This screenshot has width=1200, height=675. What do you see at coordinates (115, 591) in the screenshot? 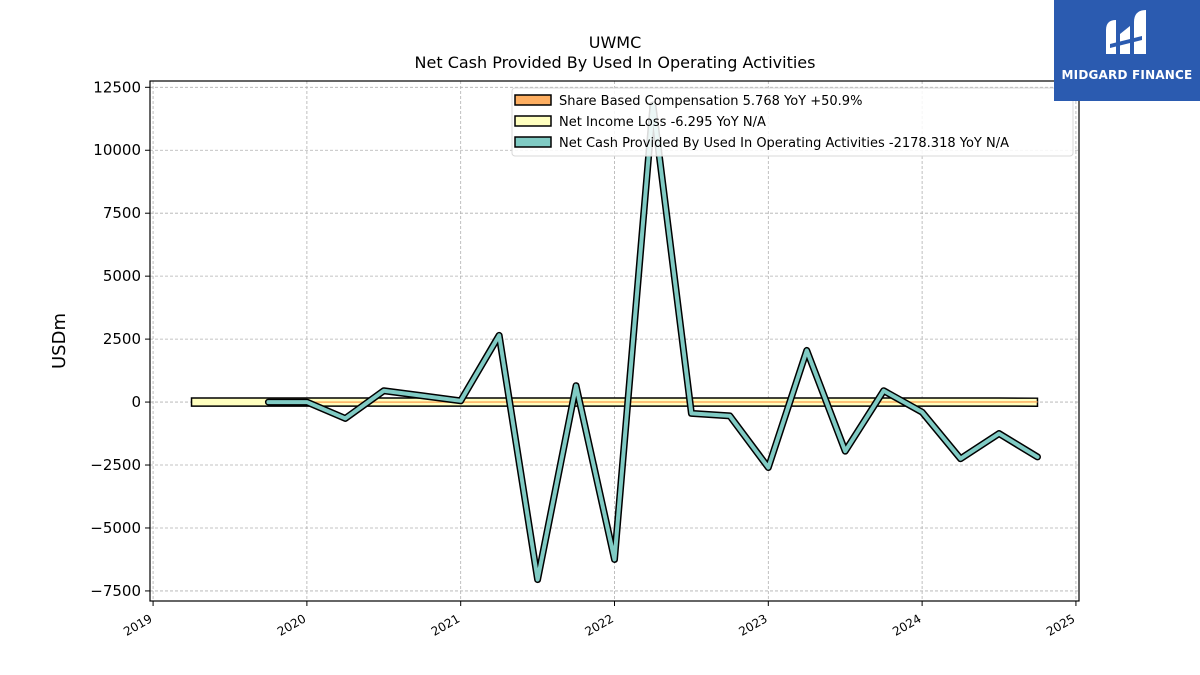
I see `y-tick-label: −7500` at bounding box center [115, 591].